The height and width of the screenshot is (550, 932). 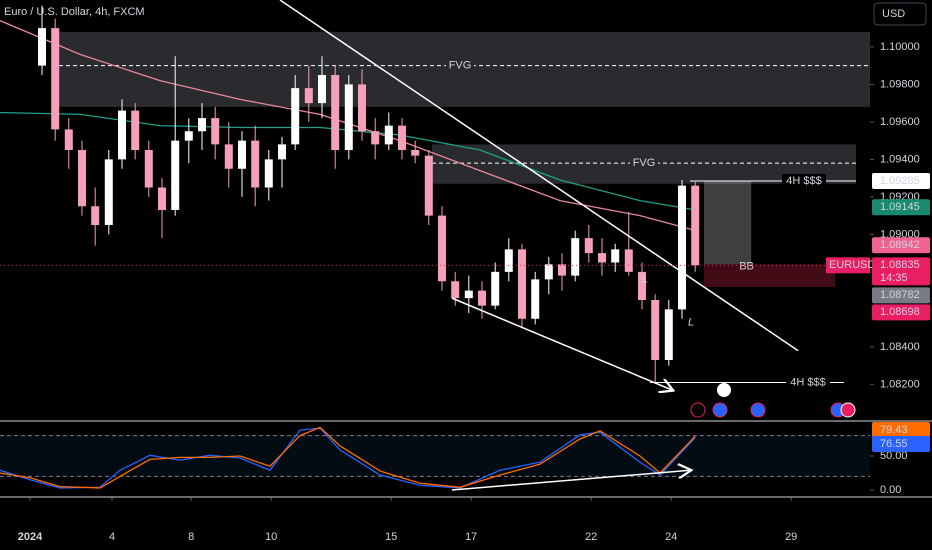 I want to click on position-stop, so click(x=770, y=275).